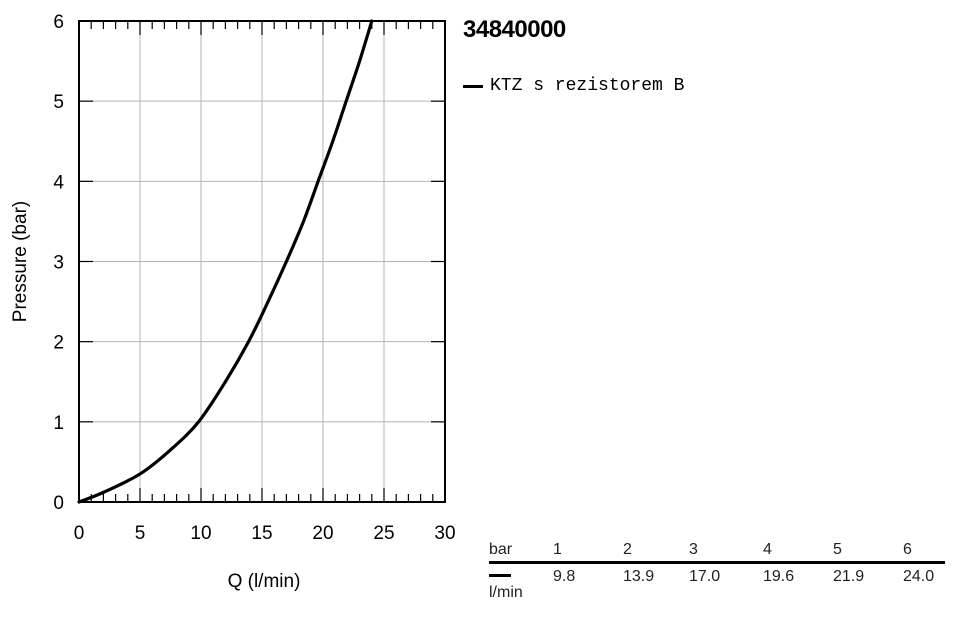  I want to click on y-axis-label: Pressure (bar), so click(20, 261).